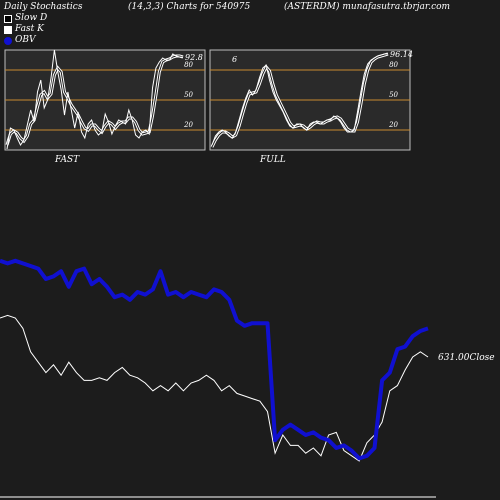  Describe the element at coordinates (43, 7) in the screenshot. I see `header-title: Daily Stochastics` at that location.